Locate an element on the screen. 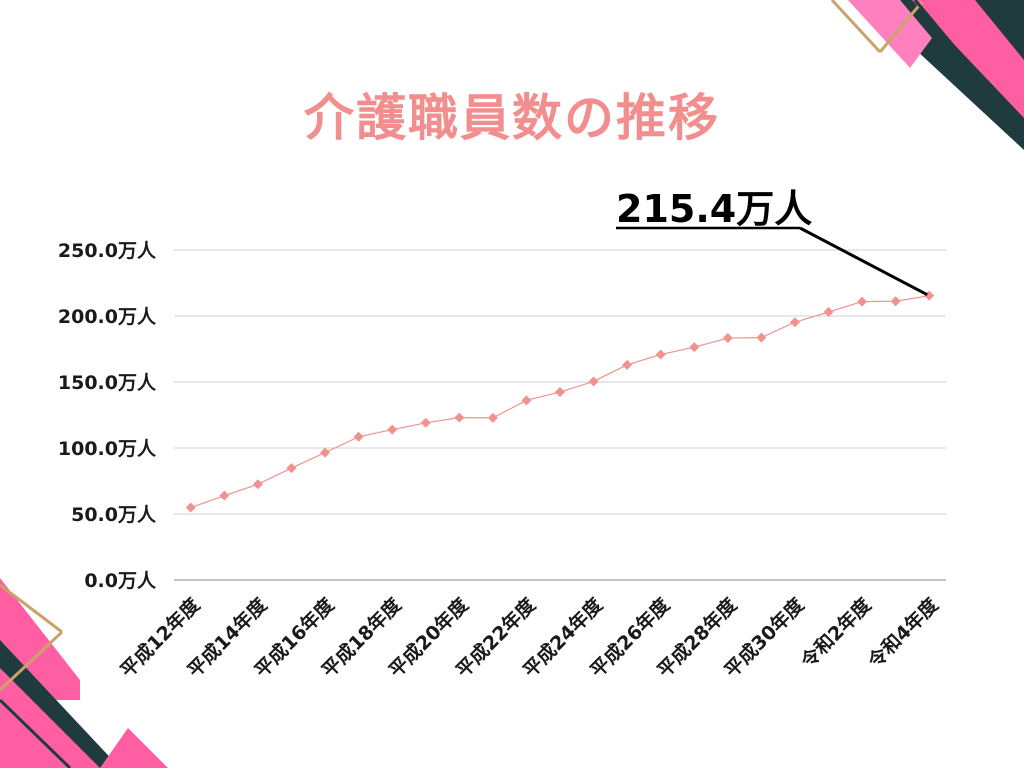  y-tick-label: 50.0万人 is located at coordinates (114, 515).